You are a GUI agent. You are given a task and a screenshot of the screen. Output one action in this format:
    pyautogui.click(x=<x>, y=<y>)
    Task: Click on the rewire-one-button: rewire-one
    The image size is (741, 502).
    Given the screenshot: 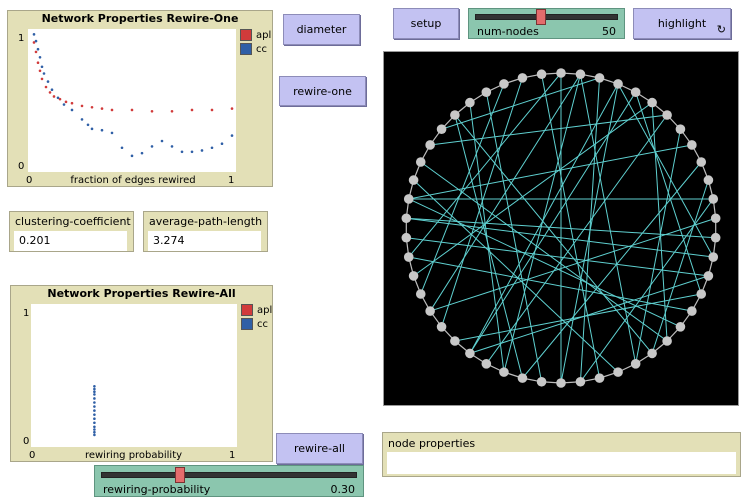 What is the action you would take?
    pyautogui.click(x=322, y=91)
    